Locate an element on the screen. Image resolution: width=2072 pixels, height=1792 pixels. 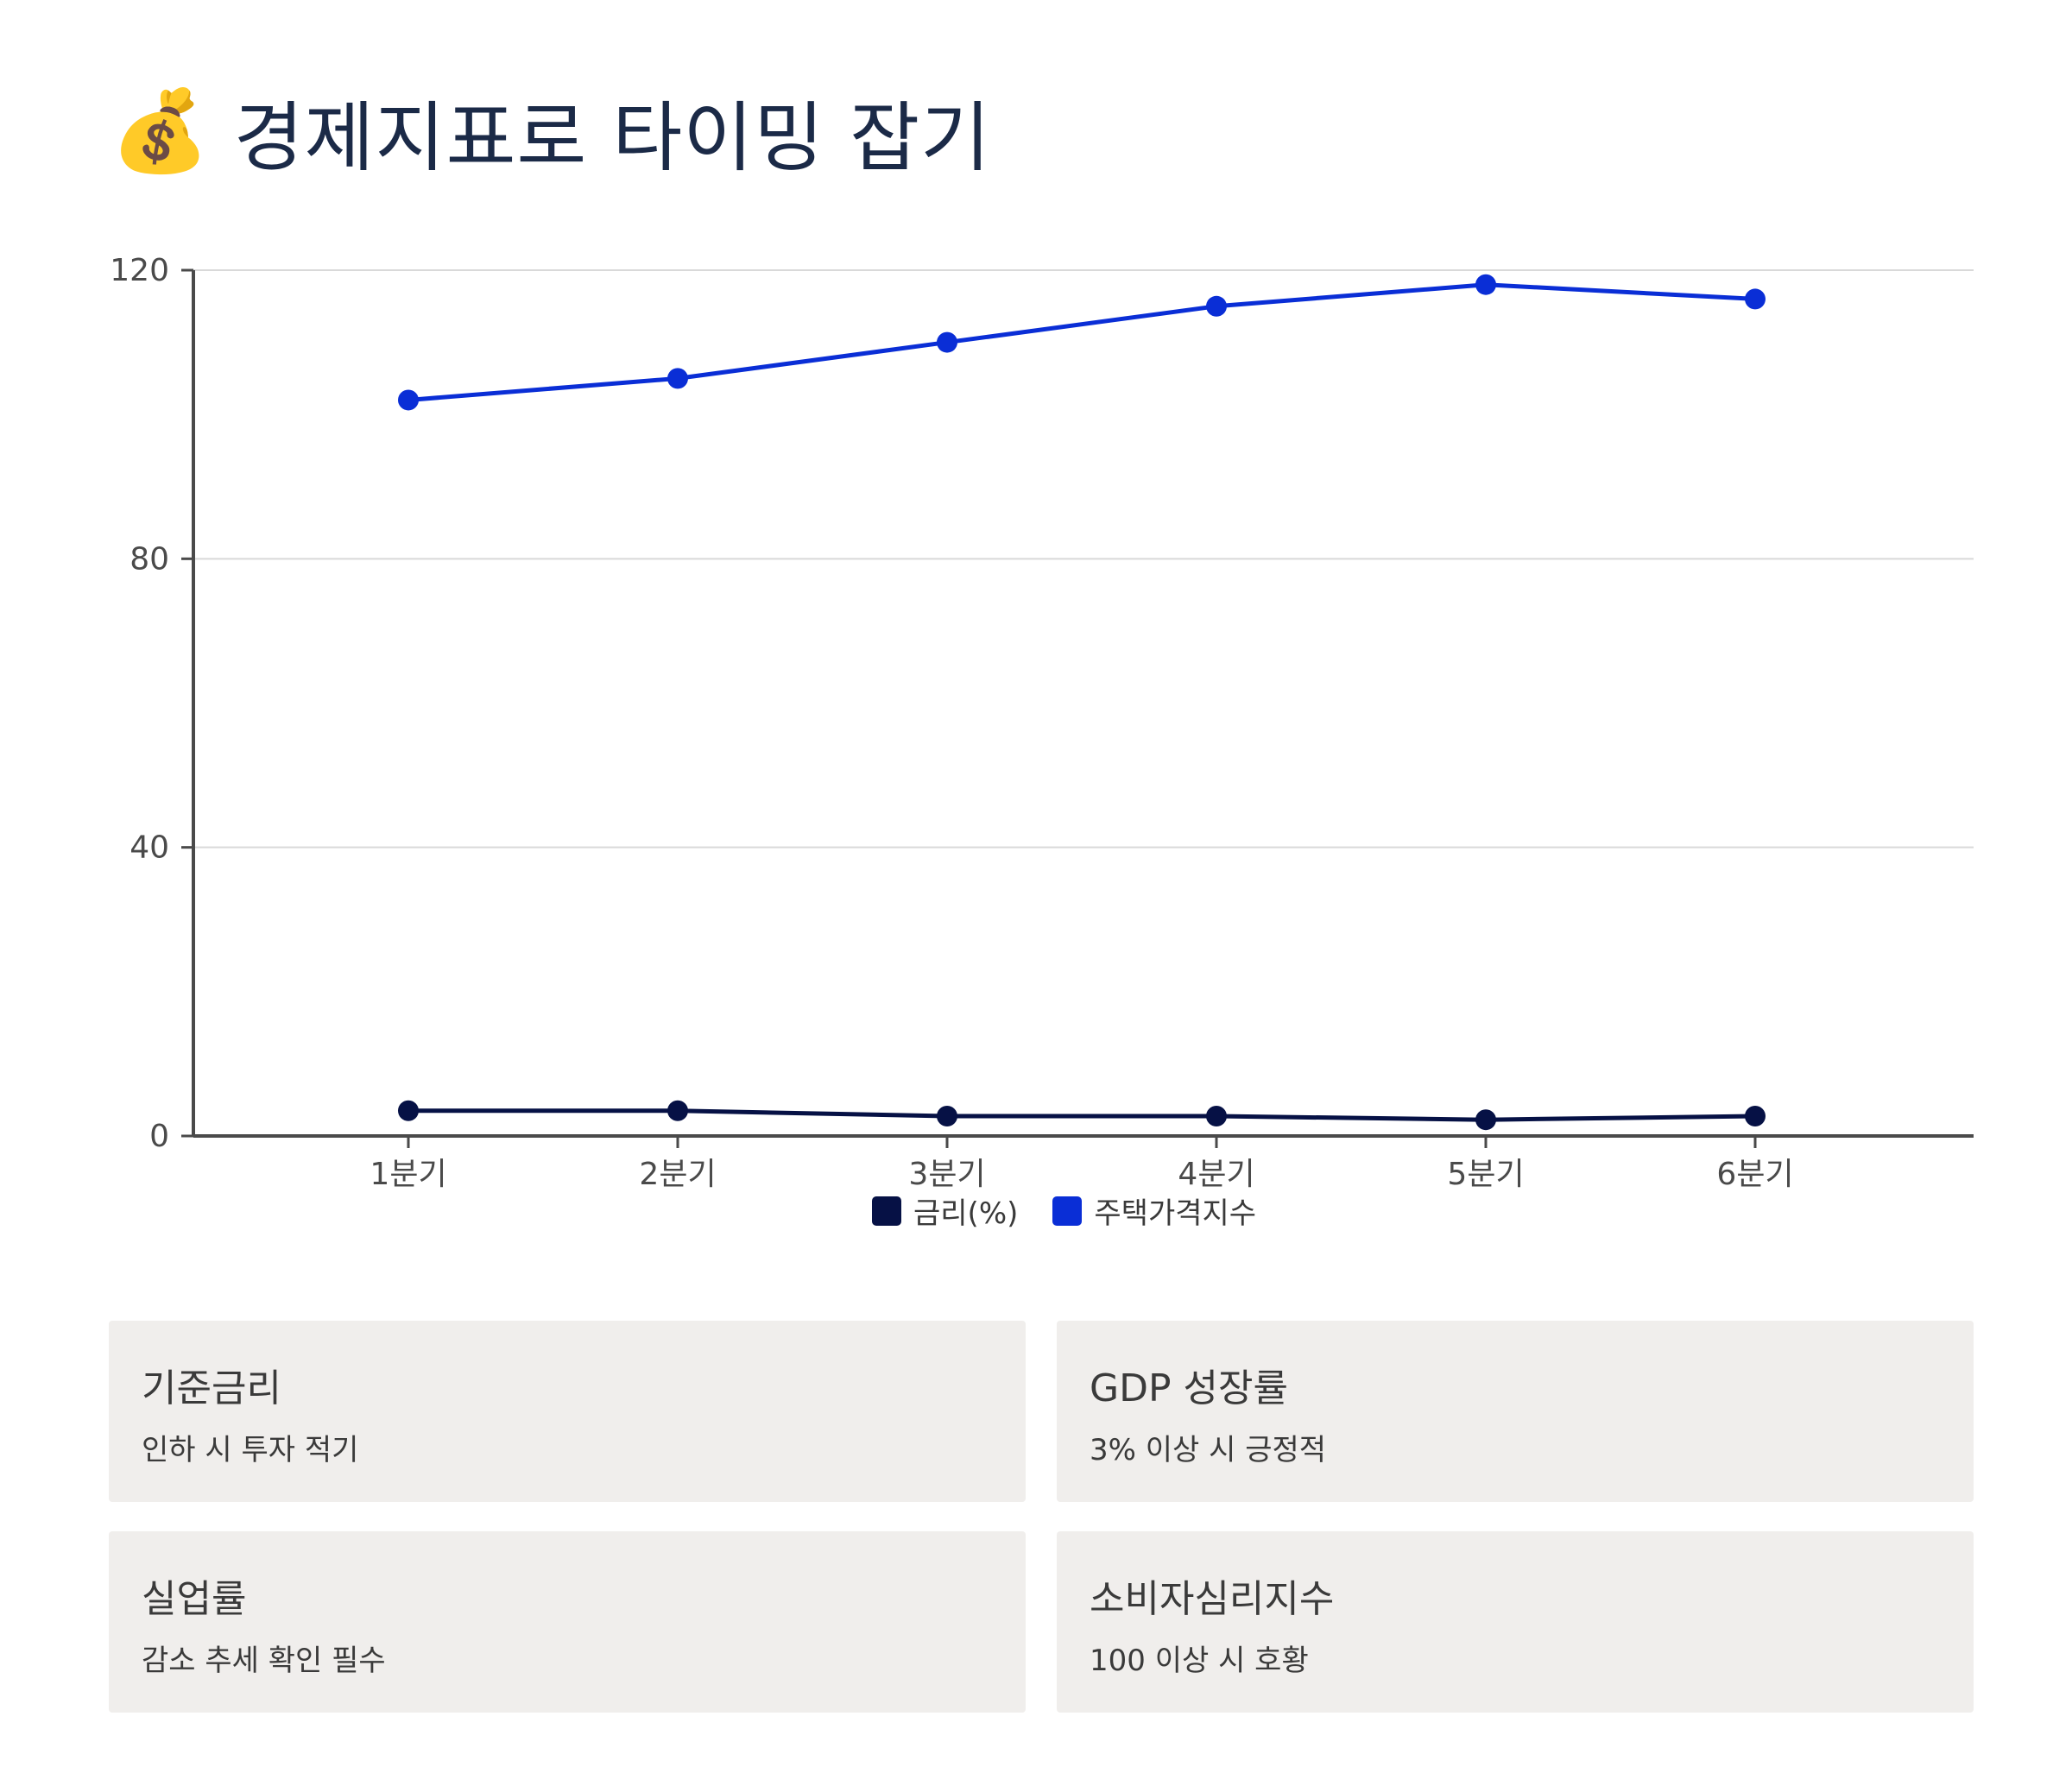
card-base-rate: 기준금리 인하 시 투자 적기 is located at coordinates (567, 1411).